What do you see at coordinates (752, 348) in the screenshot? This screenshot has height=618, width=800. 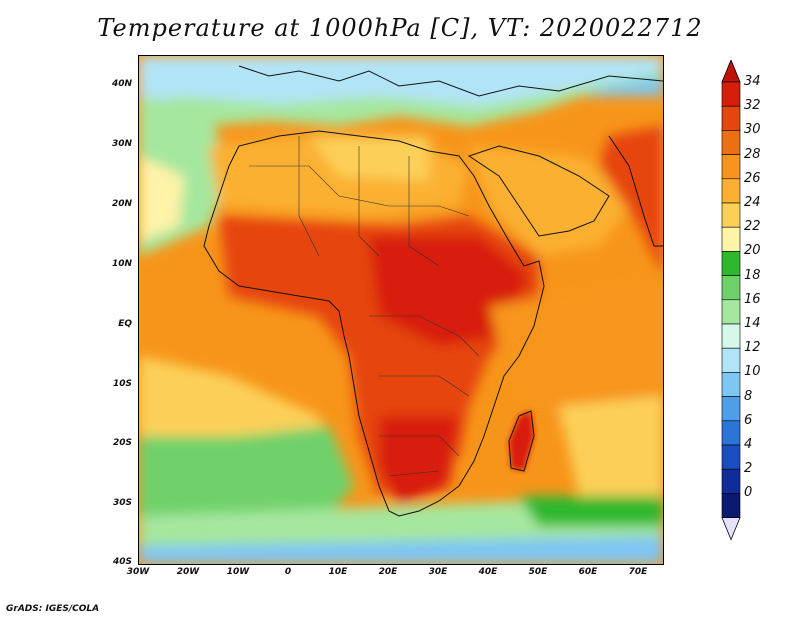 I see `colorbar-label: 12` at bounding box center [752, 348].